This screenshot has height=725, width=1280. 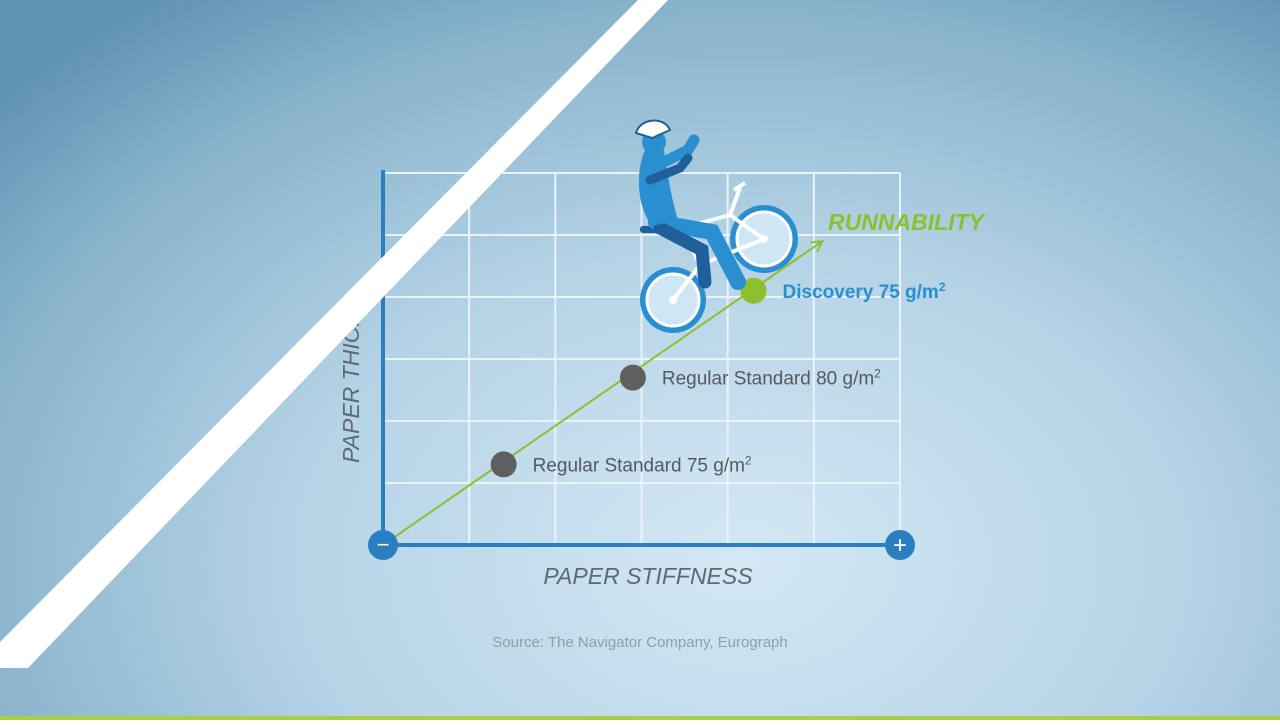 I want to click on x-axis-title: PAPER STIFFNESS, so click(x=648, y=576).